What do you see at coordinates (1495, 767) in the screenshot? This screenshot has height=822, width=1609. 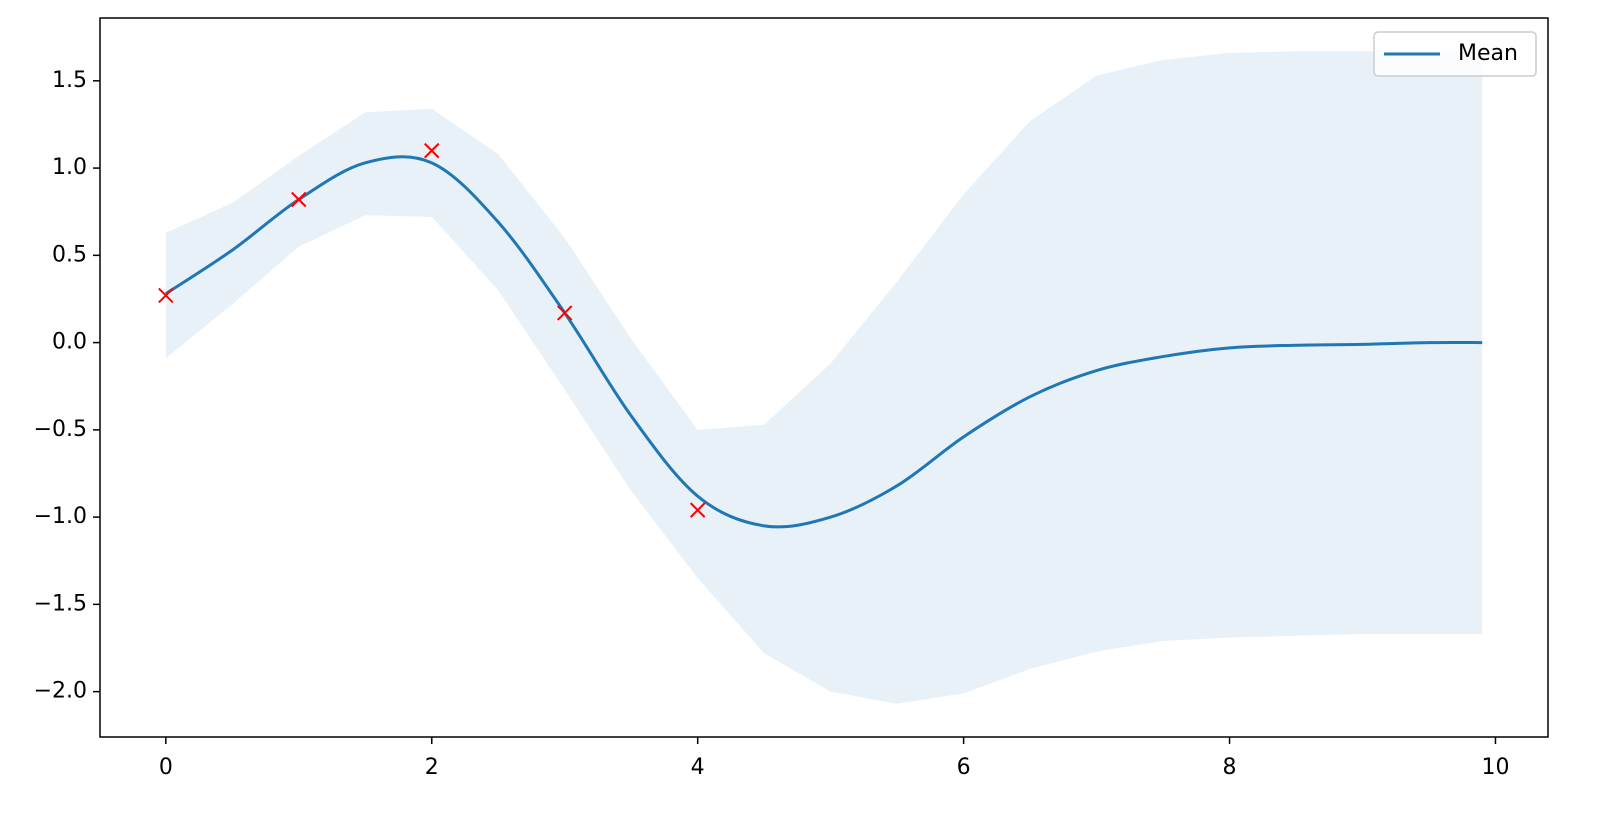 I see `x-tick-label: 10` at bounding box center [1495, 767].